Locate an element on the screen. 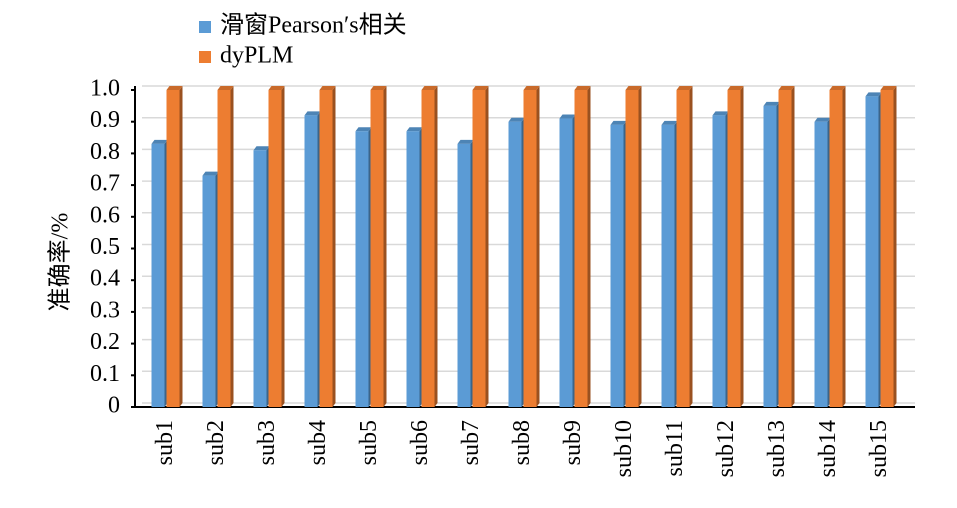  x-tick-label: sub15 is located at coordinates (879, 448).